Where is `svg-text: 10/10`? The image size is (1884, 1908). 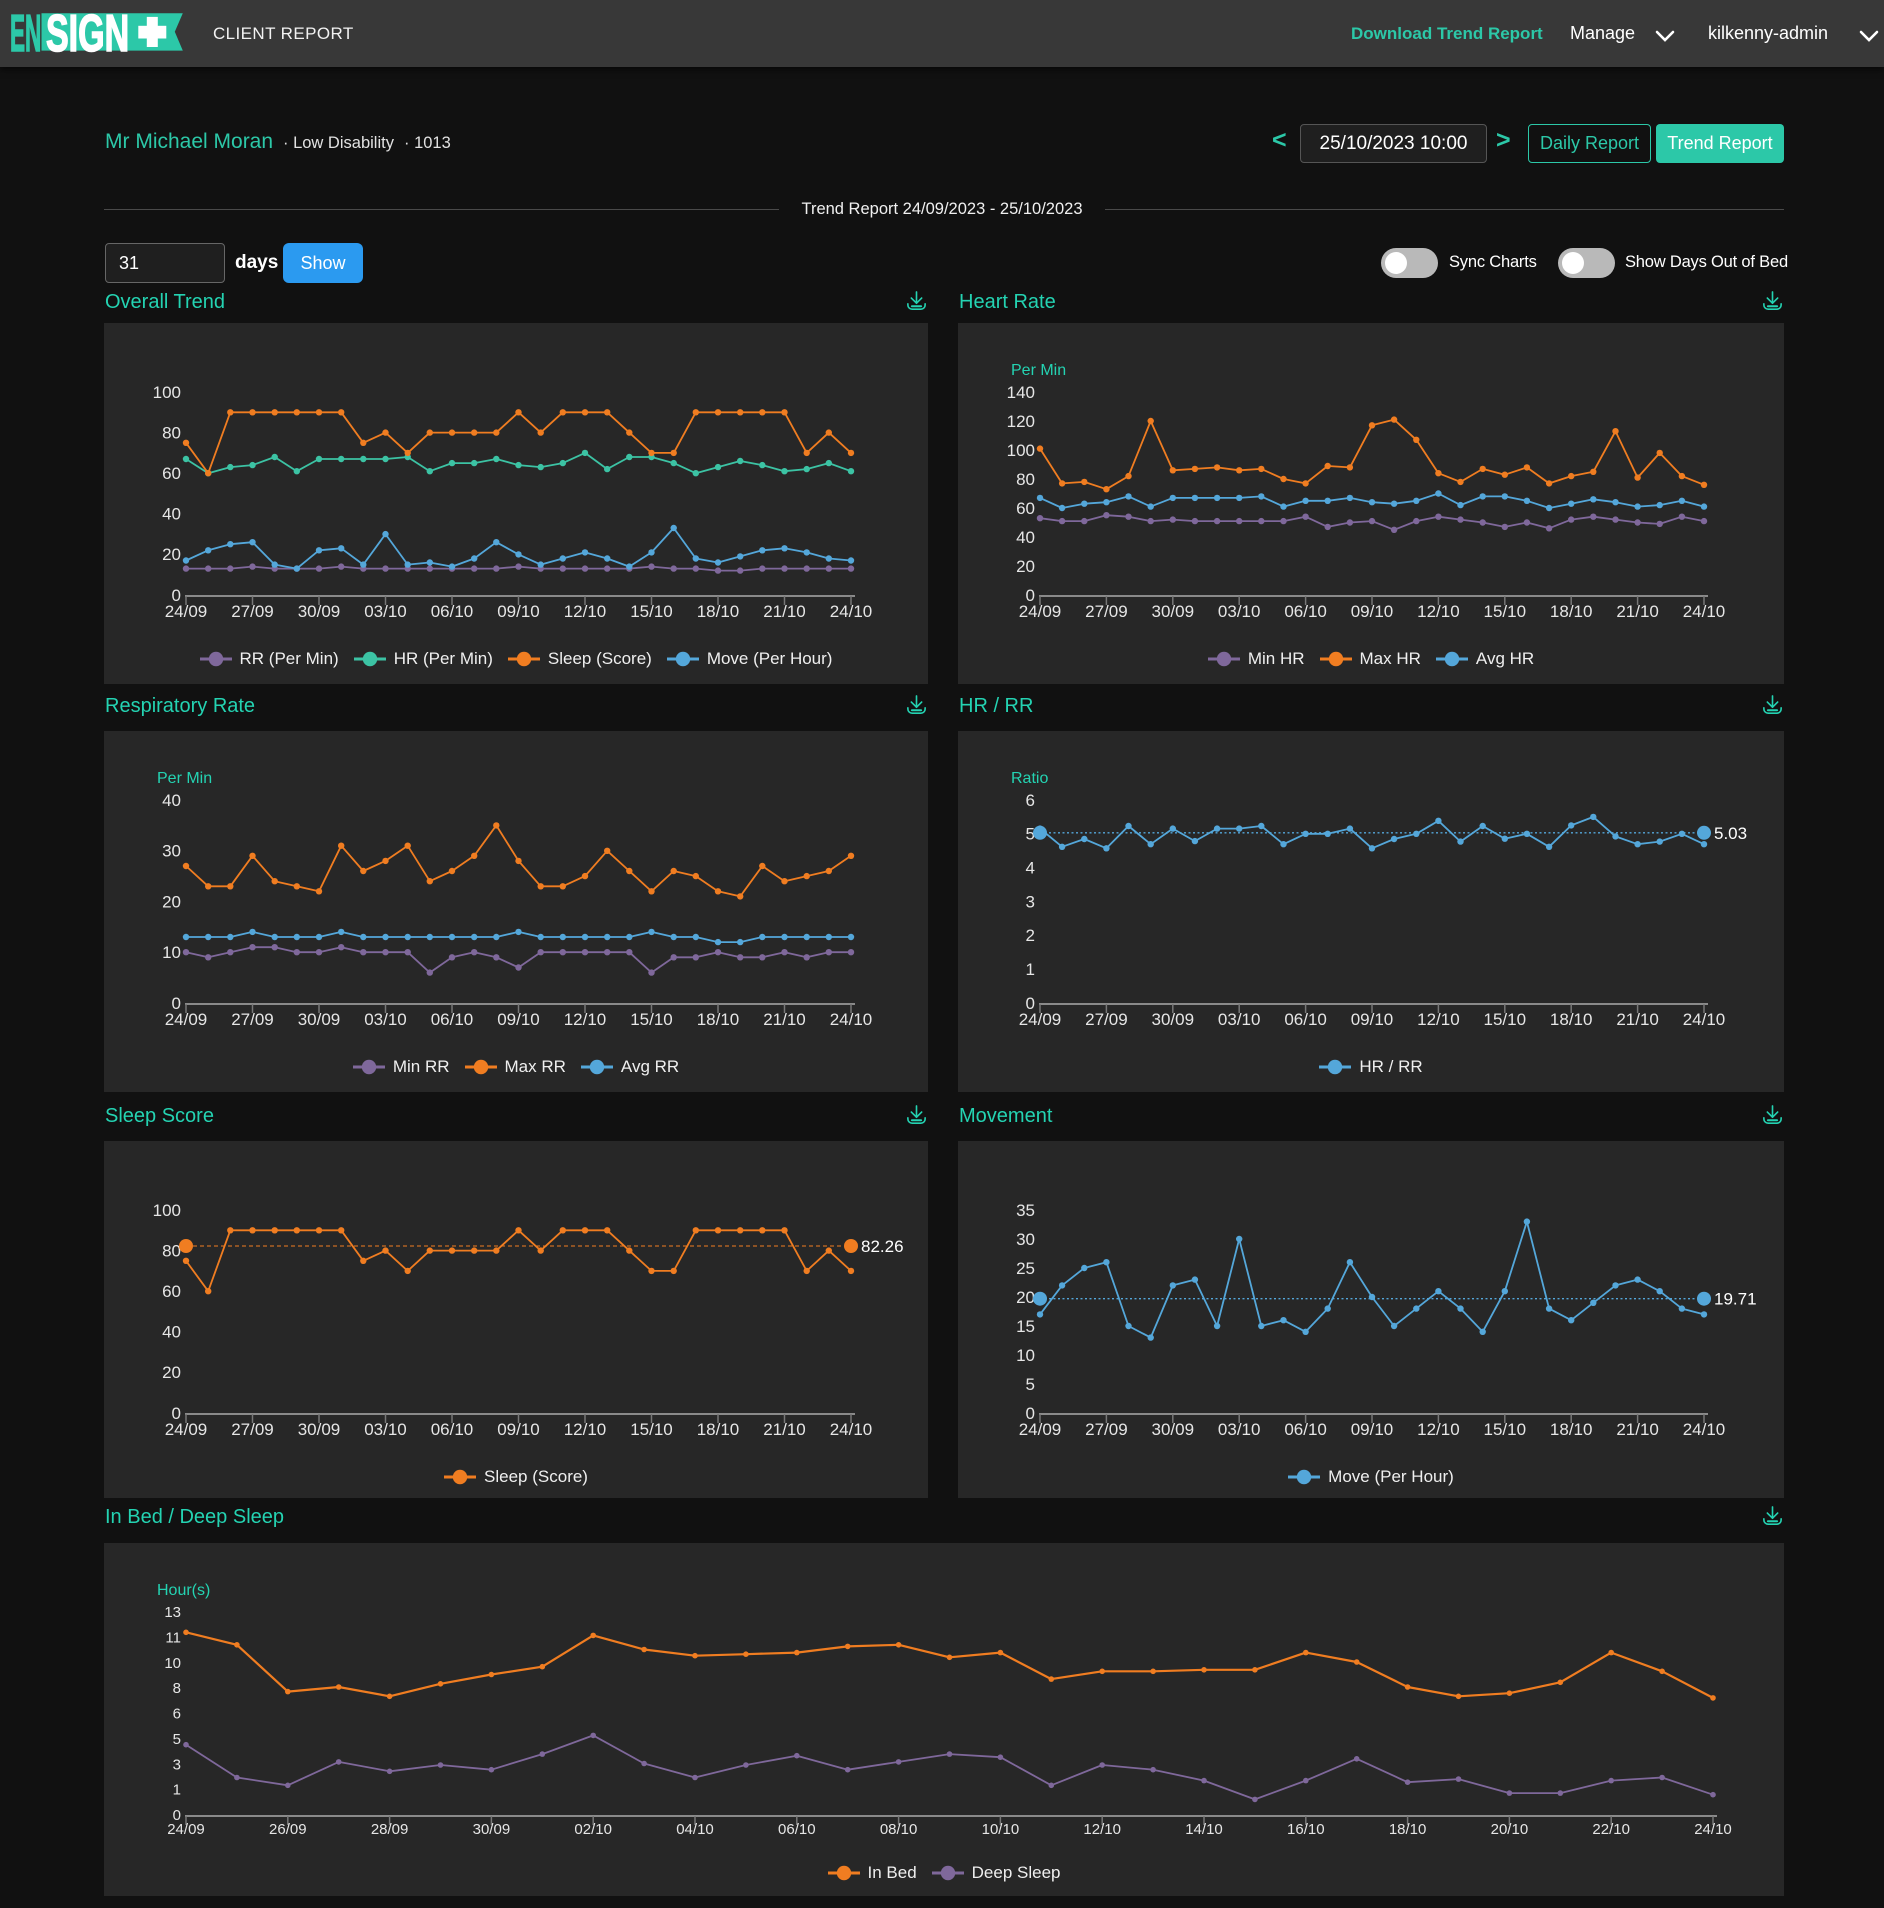
svg-text: 10/10 is located at coordinates (1001, 1829).